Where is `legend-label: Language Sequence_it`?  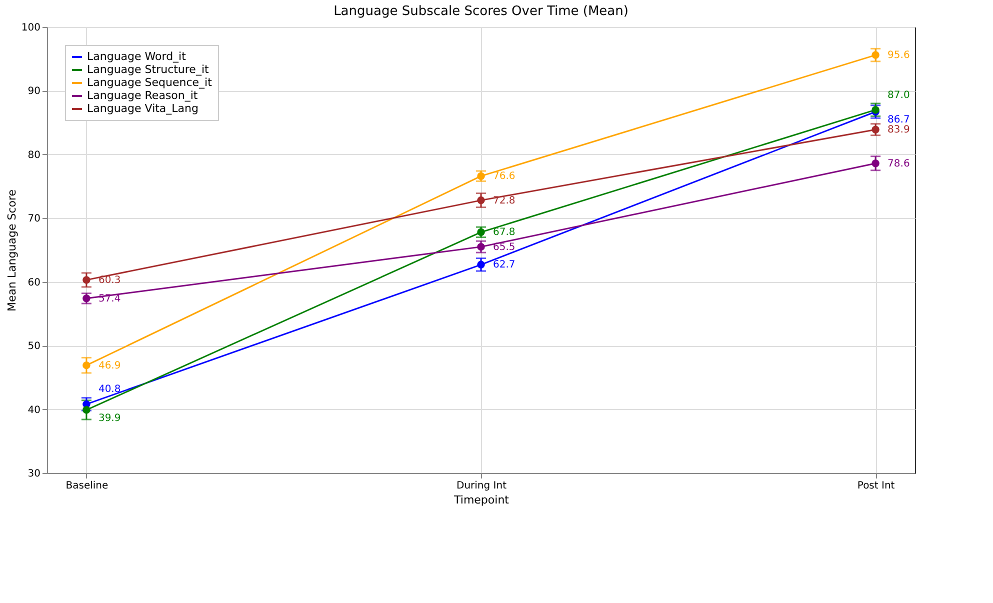 legend-label: Language Sequence_it is located at coordinates (150, 82).